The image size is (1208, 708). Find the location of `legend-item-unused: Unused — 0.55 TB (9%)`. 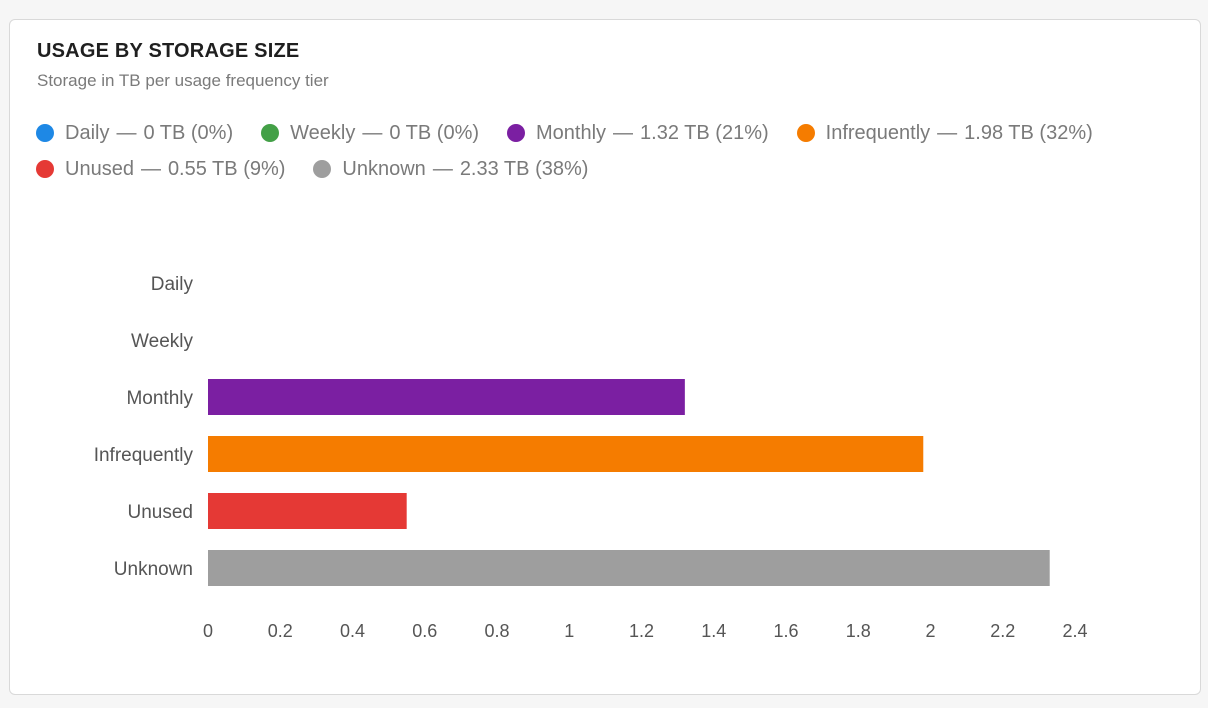

legend-item-unused: Unused — 0.55 TB (9%) is located at coordinates (160, 169).